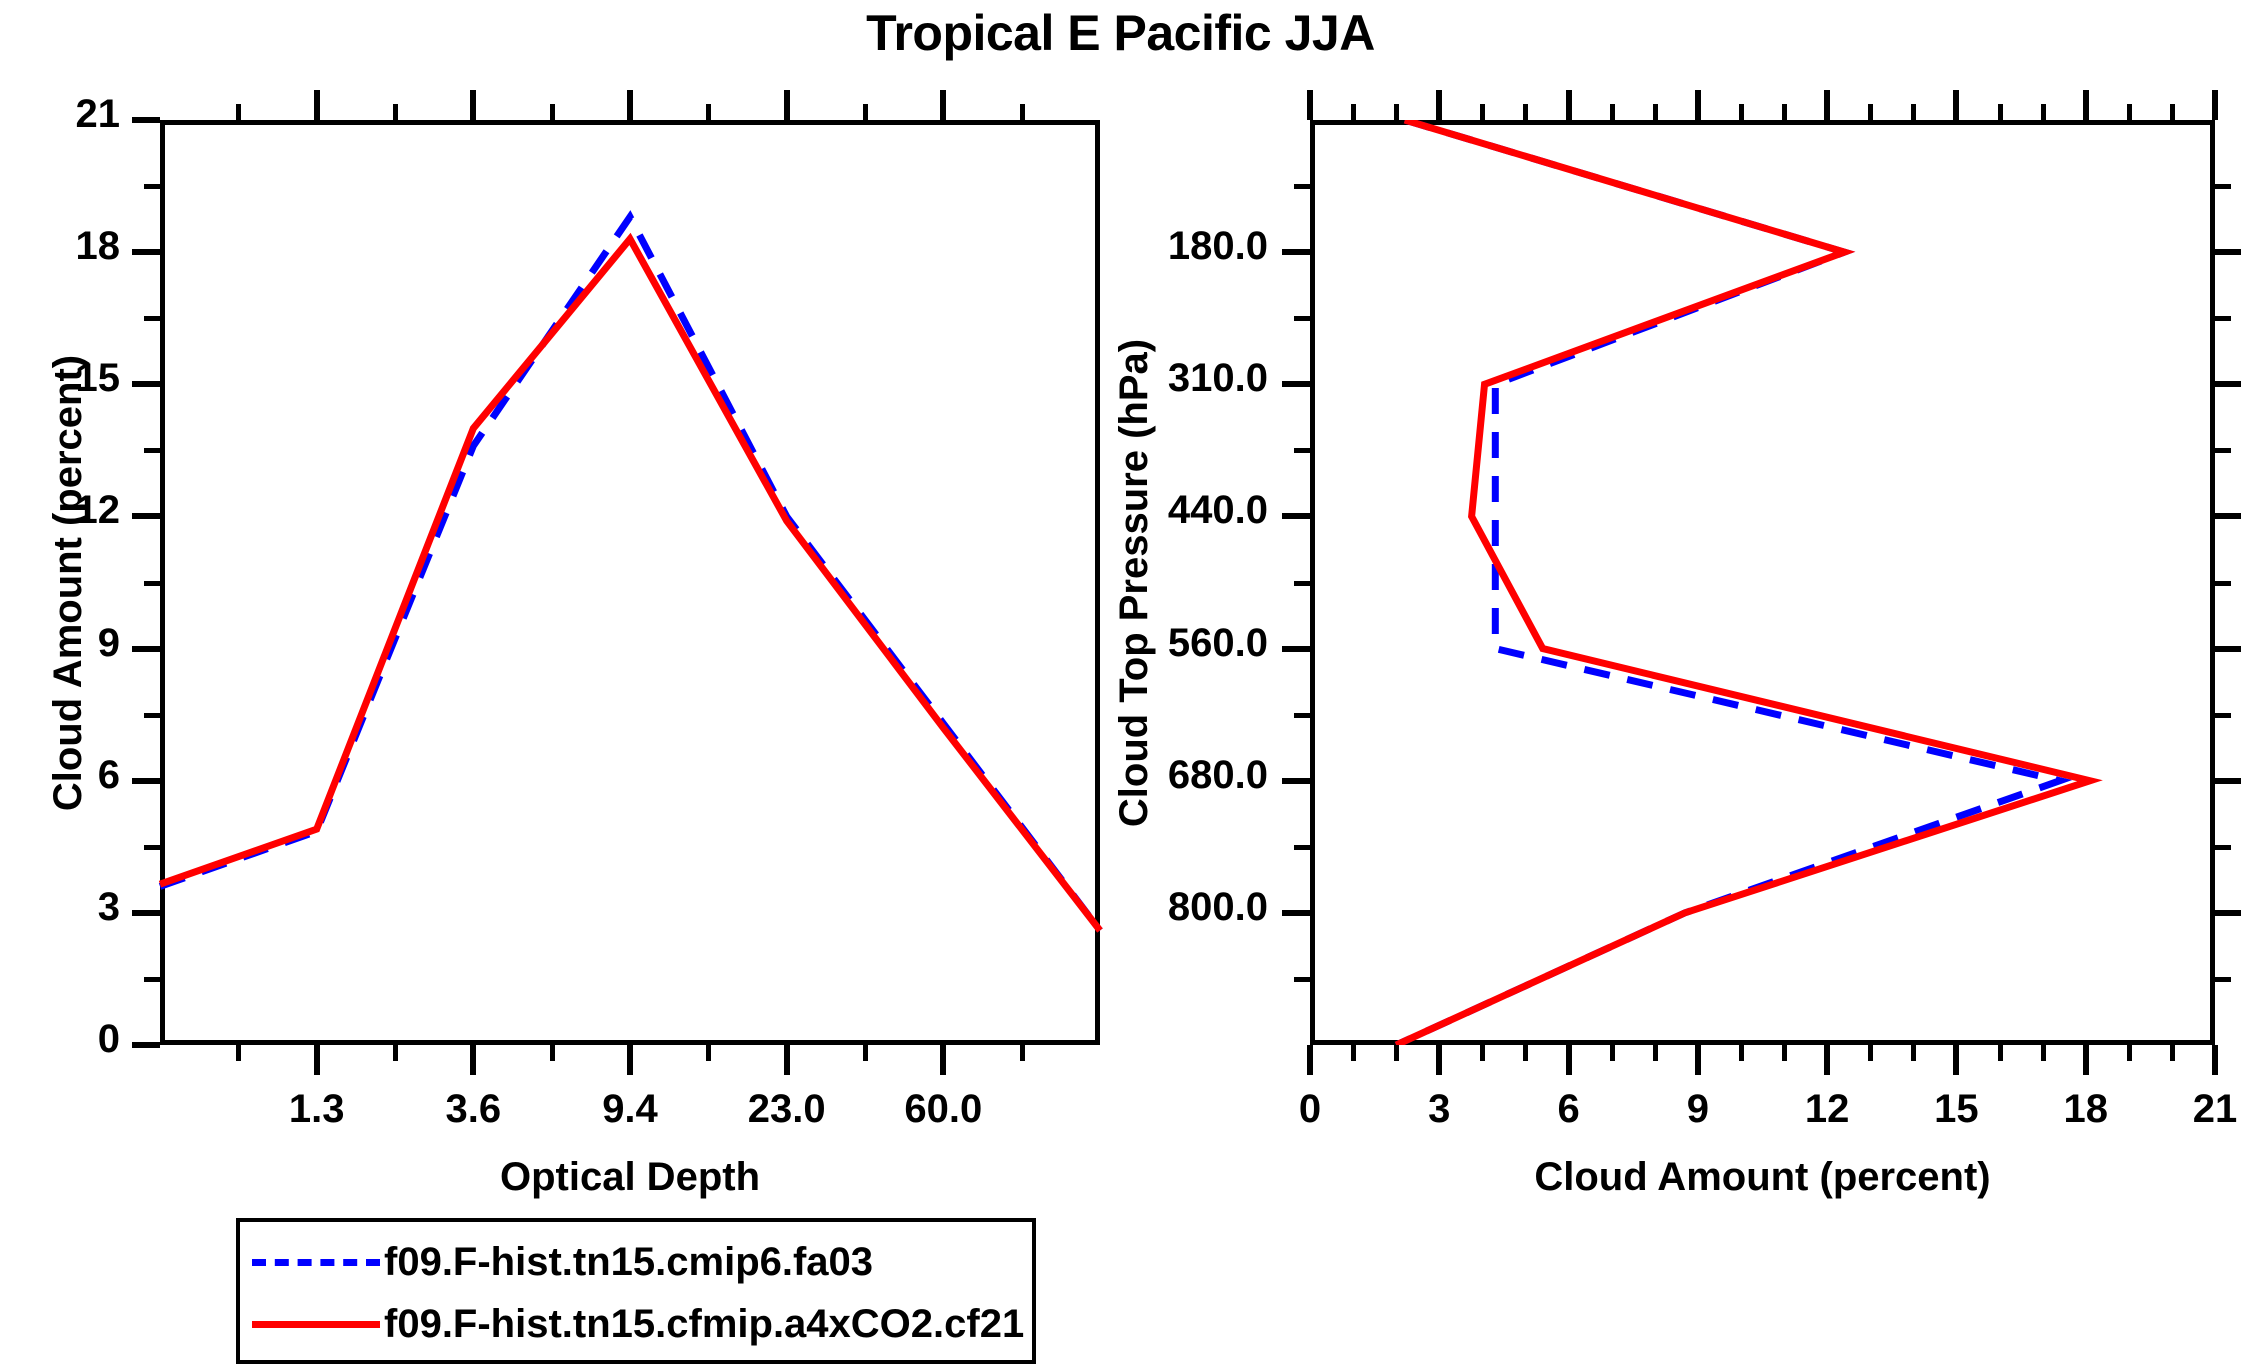 This screenshot has height=1372, width=2241. I want to click on page-title: Tropical E Pacific JJA, so click(1120, 33).